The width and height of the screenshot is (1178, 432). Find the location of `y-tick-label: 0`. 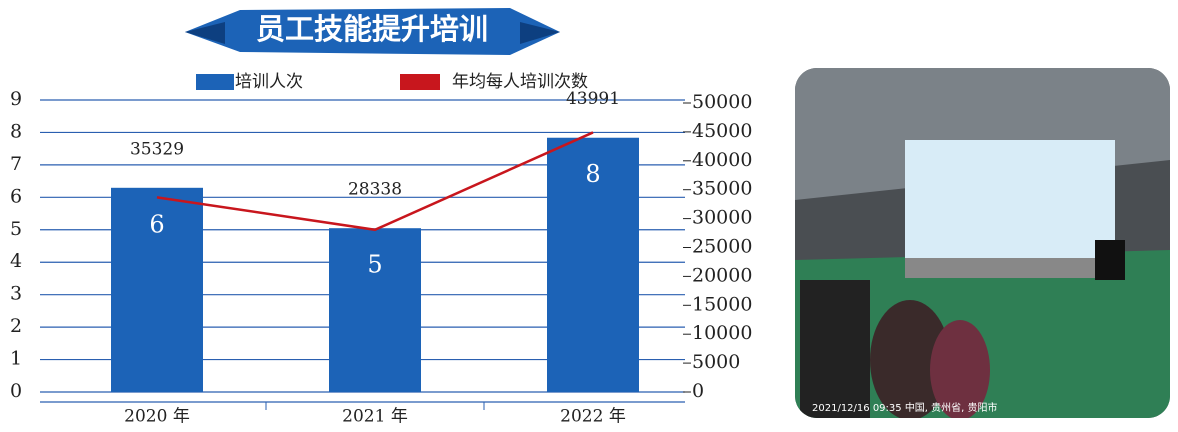

y-tick-label: 0 is located at coordinates (16, 391).